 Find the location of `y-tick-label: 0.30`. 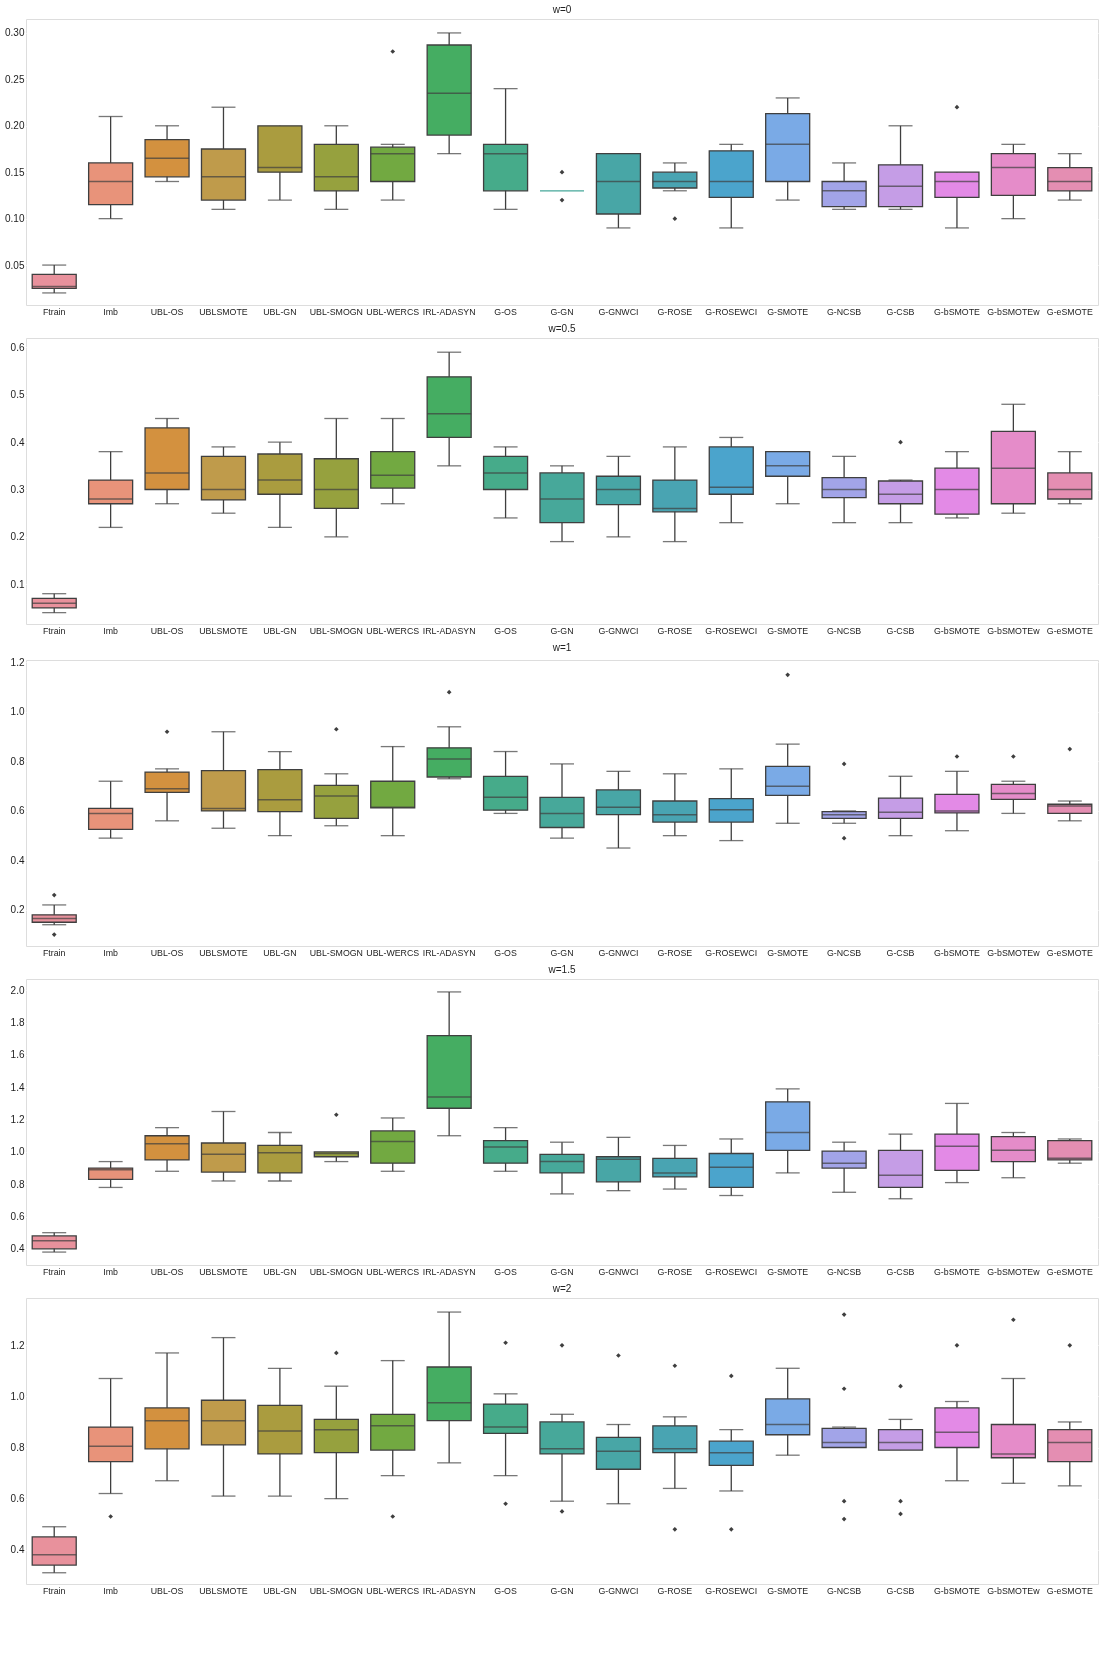

y-tick-label: 0.30 is located at coordinates (15, 33).